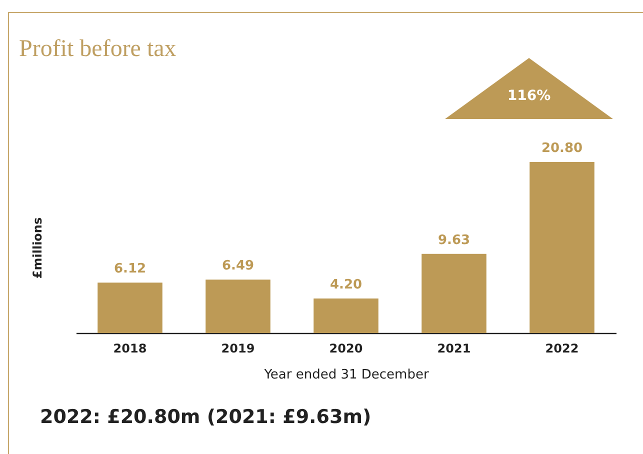 This screenshot has height=454, width=643. Describe the element at coordinates (130, 269) in the screenshot. I see `data-label: 6.12` at that location.